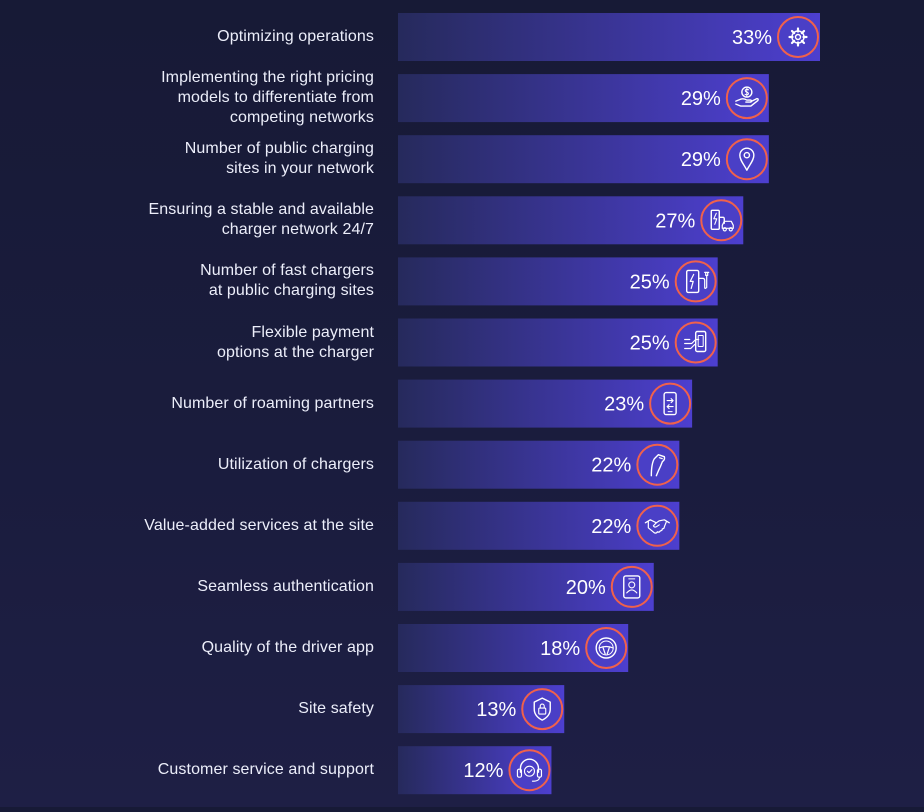  I want to click on value-label: 18%, so click(560, 649).